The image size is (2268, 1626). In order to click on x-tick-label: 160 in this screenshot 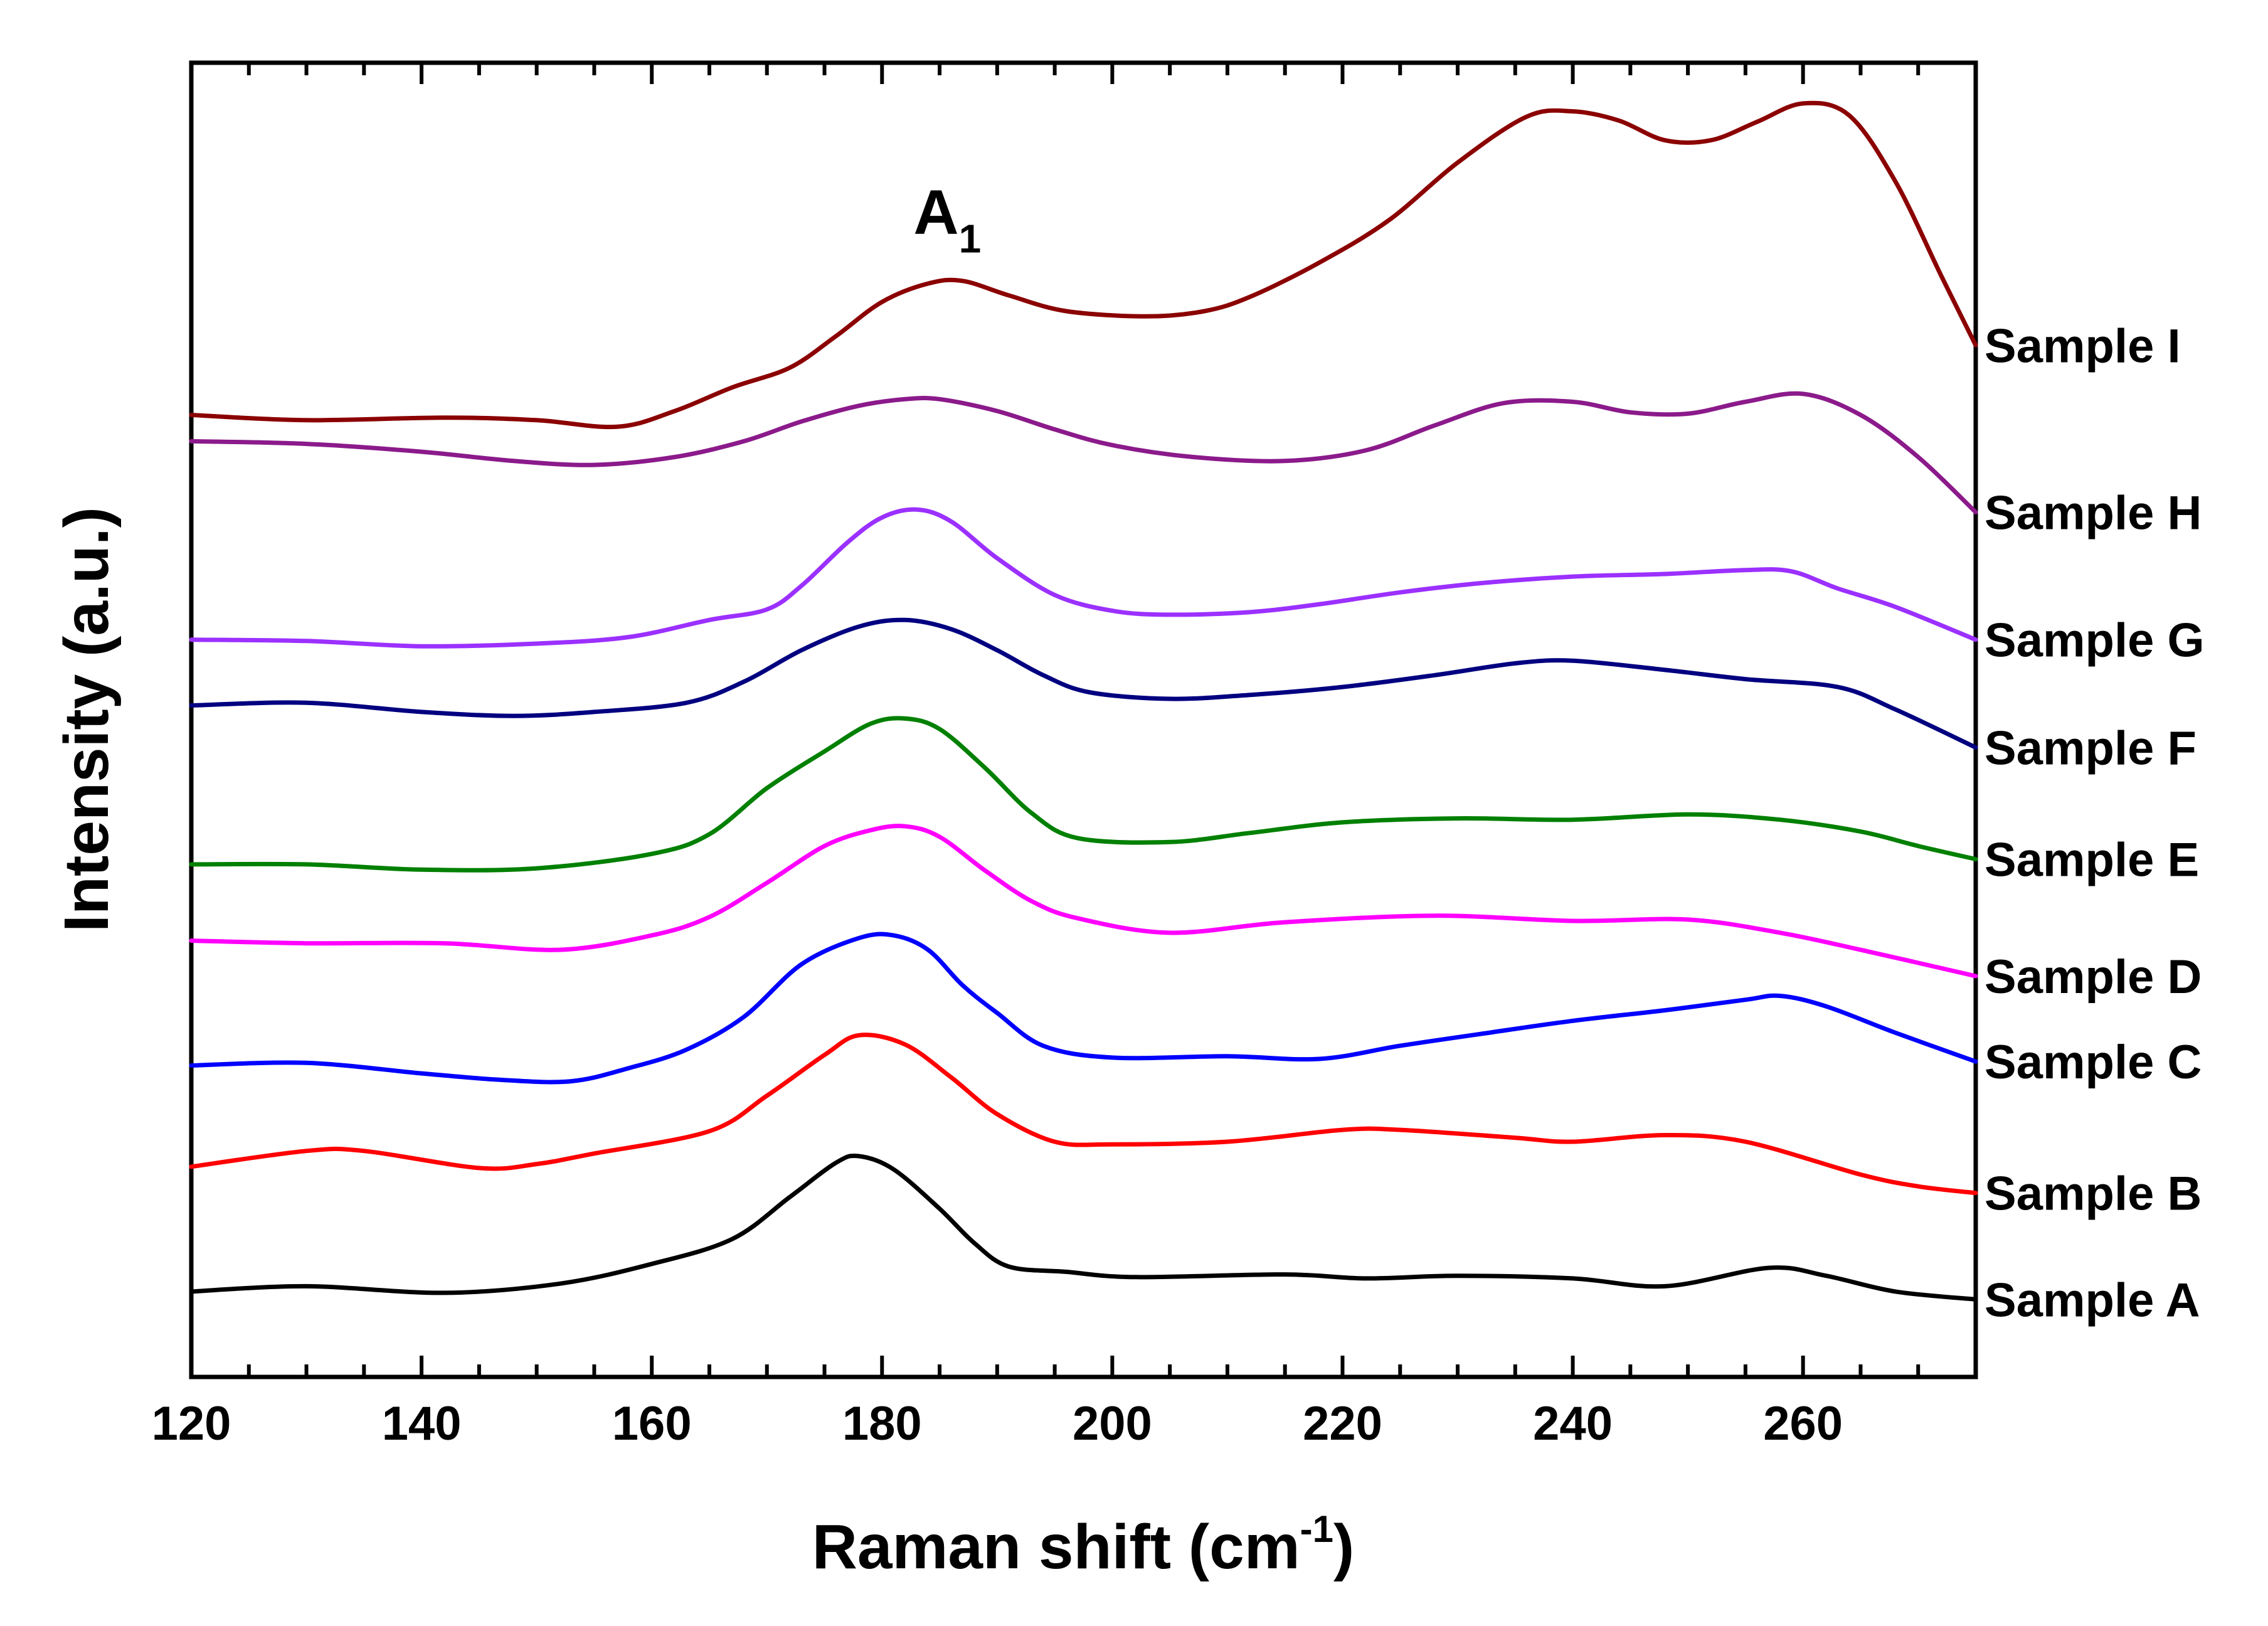, I will do `click(652, 1423)`.